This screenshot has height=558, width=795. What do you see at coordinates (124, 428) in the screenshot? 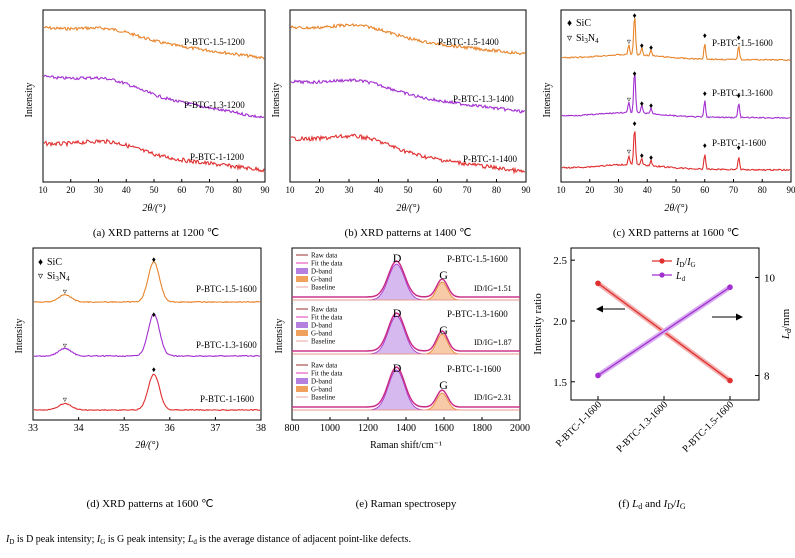
I see `x-tick-label: 35` at bounding box center [124, 428].